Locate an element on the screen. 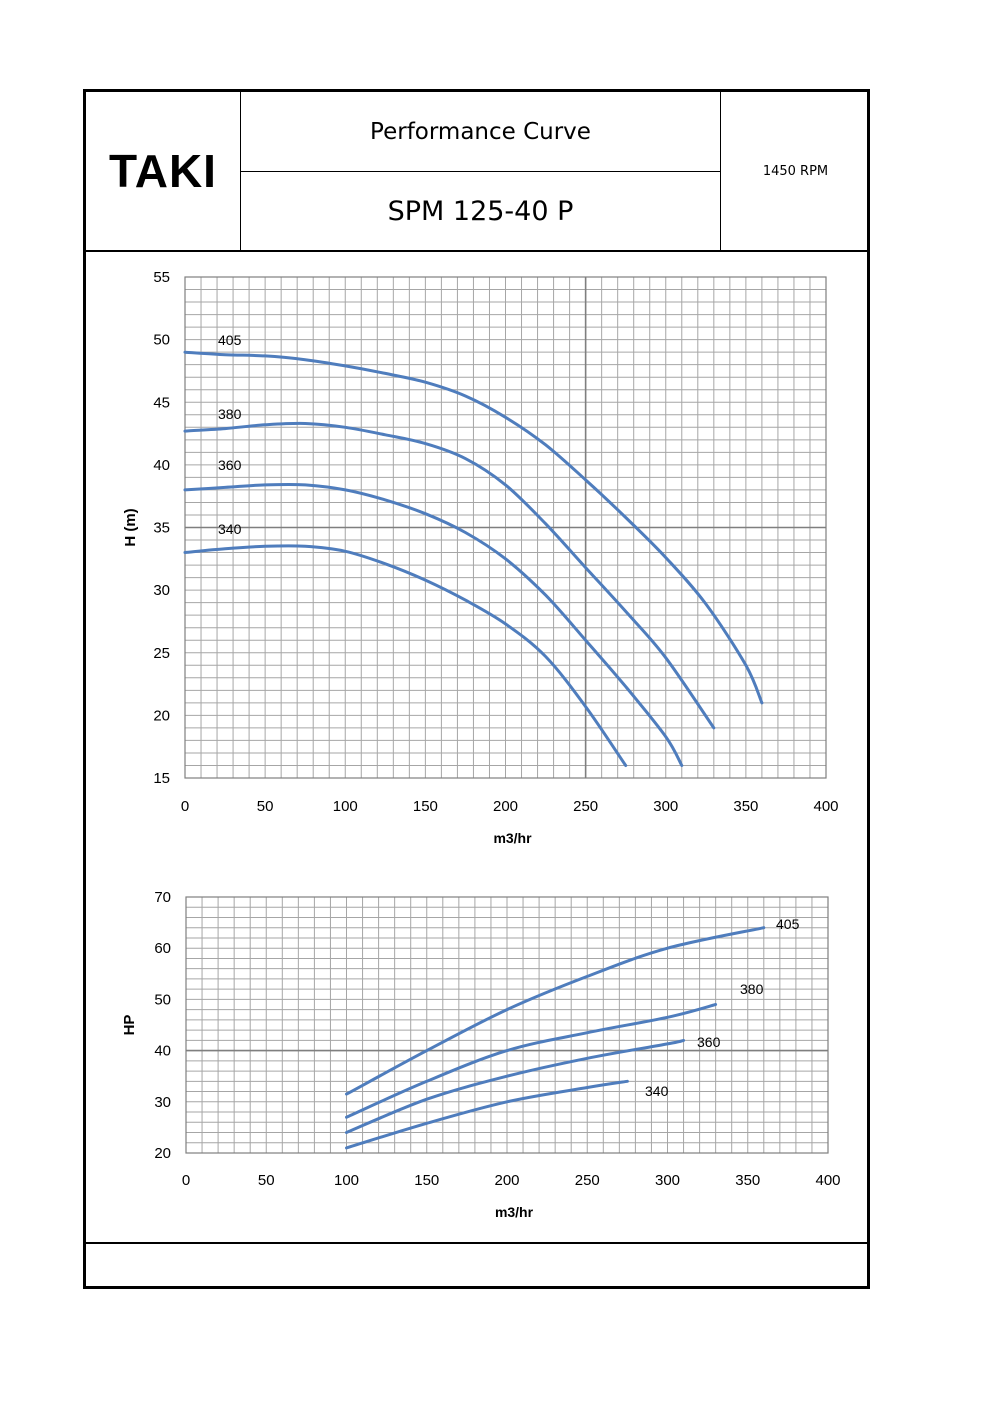 The width and height of the screenshot is (992, 1403). y-tick-label: 25 is located at coordinates (161, 653).